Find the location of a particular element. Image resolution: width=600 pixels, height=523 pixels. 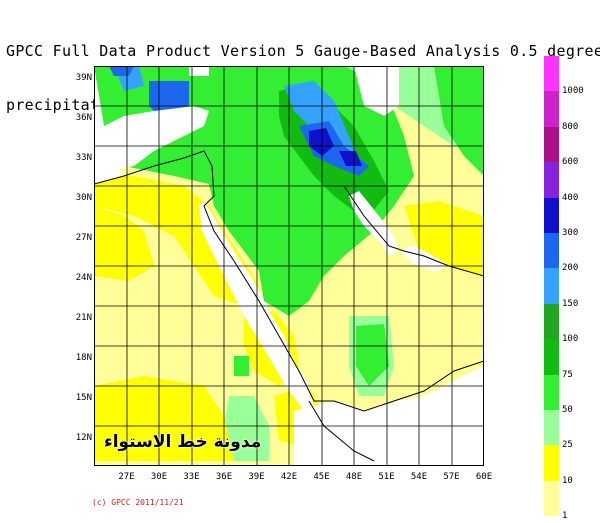

legend-label: 75 is located at coordinates (567, 374).